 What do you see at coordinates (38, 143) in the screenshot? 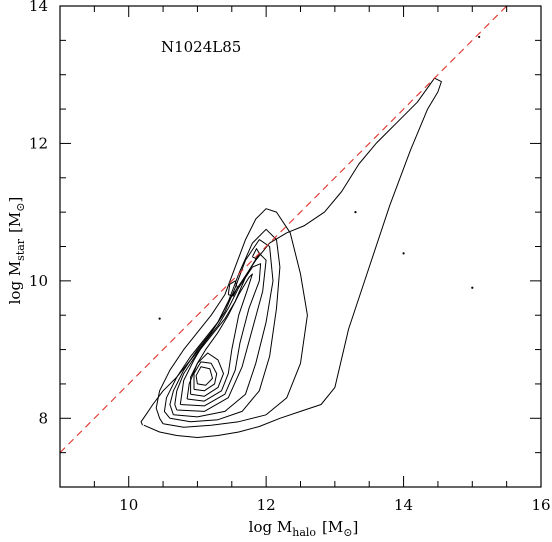
I see `y-tick-label: 12` at bounding box center [38, 143].